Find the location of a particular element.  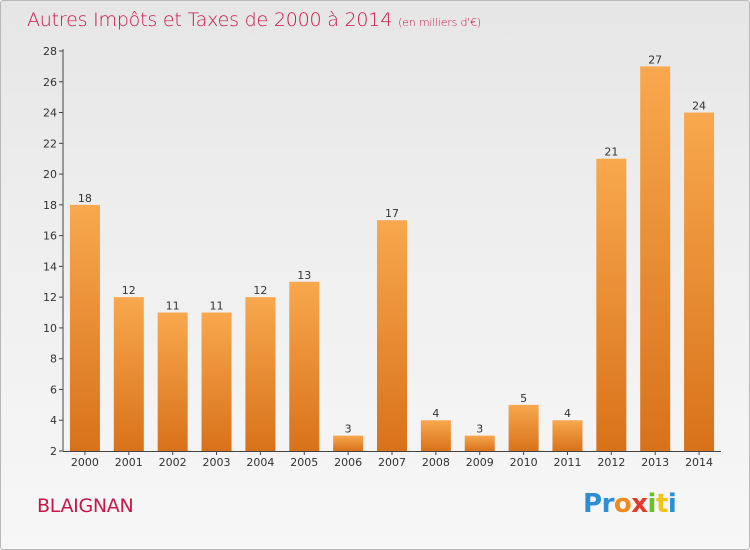

y-tick-label: 12 is located at coordinates (50, 297).